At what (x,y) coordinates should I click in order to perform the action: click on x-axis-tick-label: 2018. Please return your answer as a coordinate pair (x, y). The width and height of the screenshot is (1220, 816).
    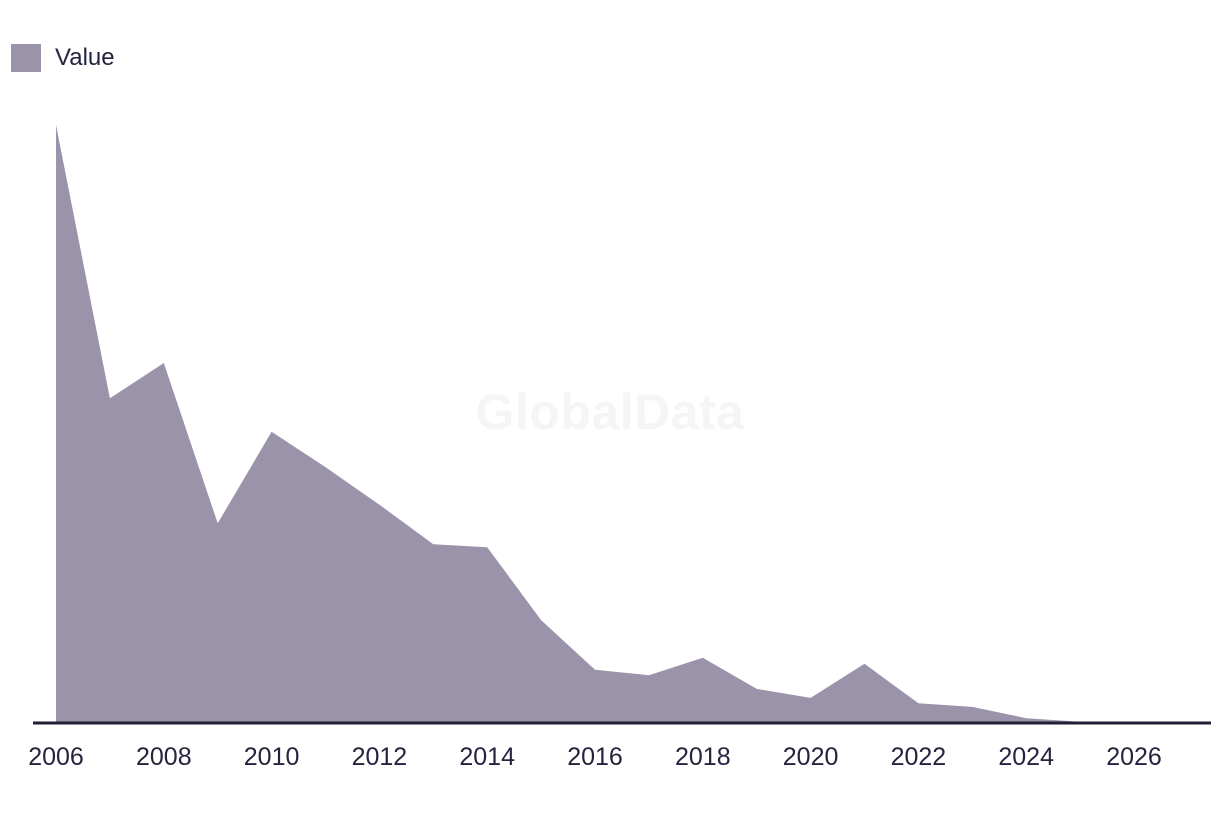
    Looking at the image, I should click on (702, 757).